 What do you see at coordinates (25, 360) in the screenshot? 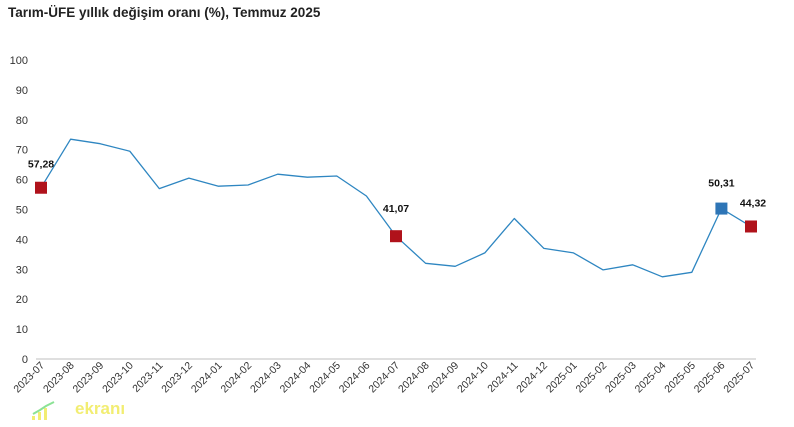
I see `y-tick-label: 0` at bounding box center [25, 360].